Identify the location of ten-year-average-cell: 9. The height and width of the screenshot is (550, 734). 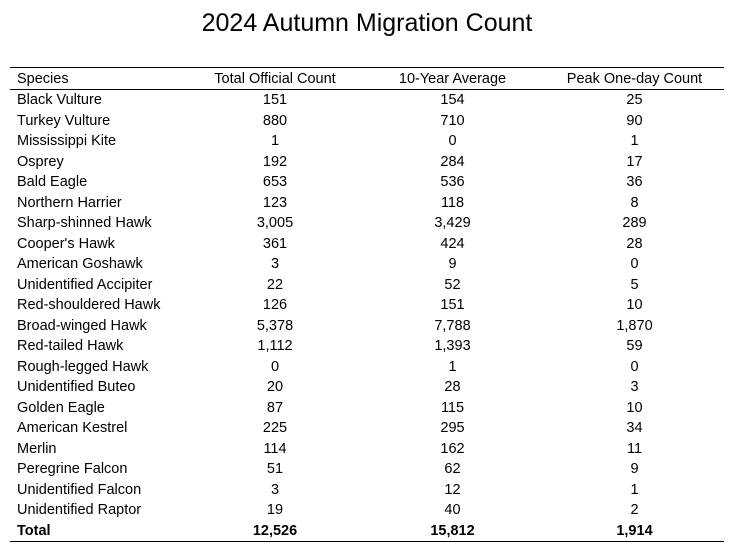
(452, 264).